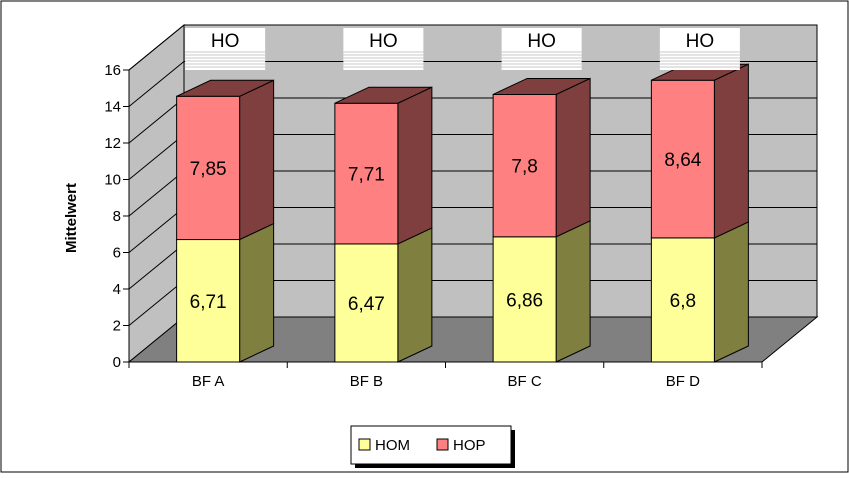 This screenshot has width=849, height=478. I want to click on legend-swatch-hom, so click(364, 444).